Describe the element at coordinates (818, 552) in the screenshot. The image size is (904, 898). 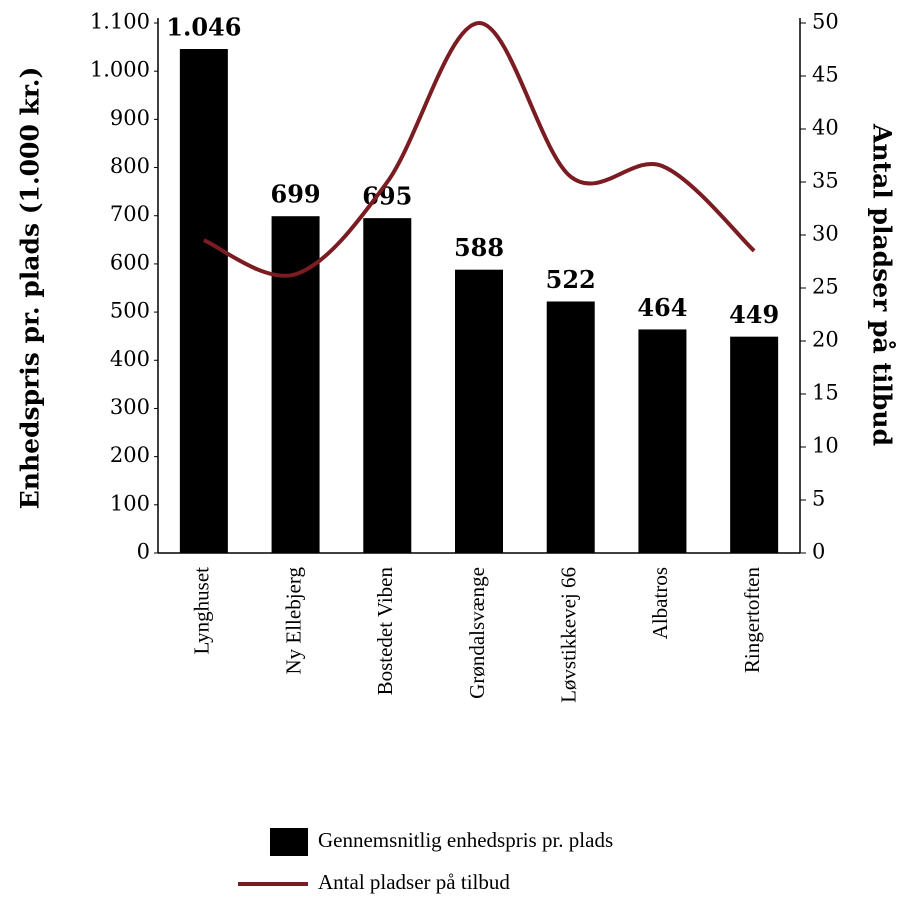
I see `y2-tick-label: 0` at that location.